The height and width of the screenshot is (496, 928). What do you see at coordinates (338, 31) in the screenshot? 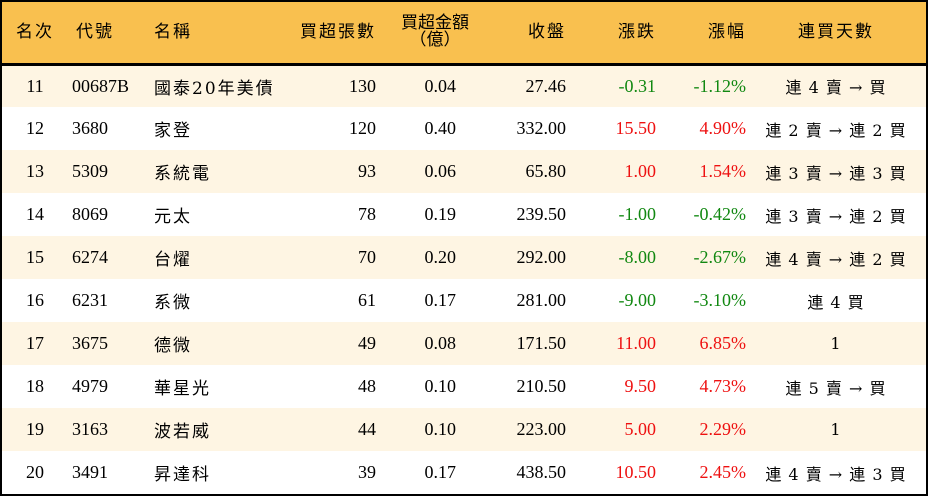
I see `header-net-buy-lots: 買超張數` at bounding box center [338, 31].